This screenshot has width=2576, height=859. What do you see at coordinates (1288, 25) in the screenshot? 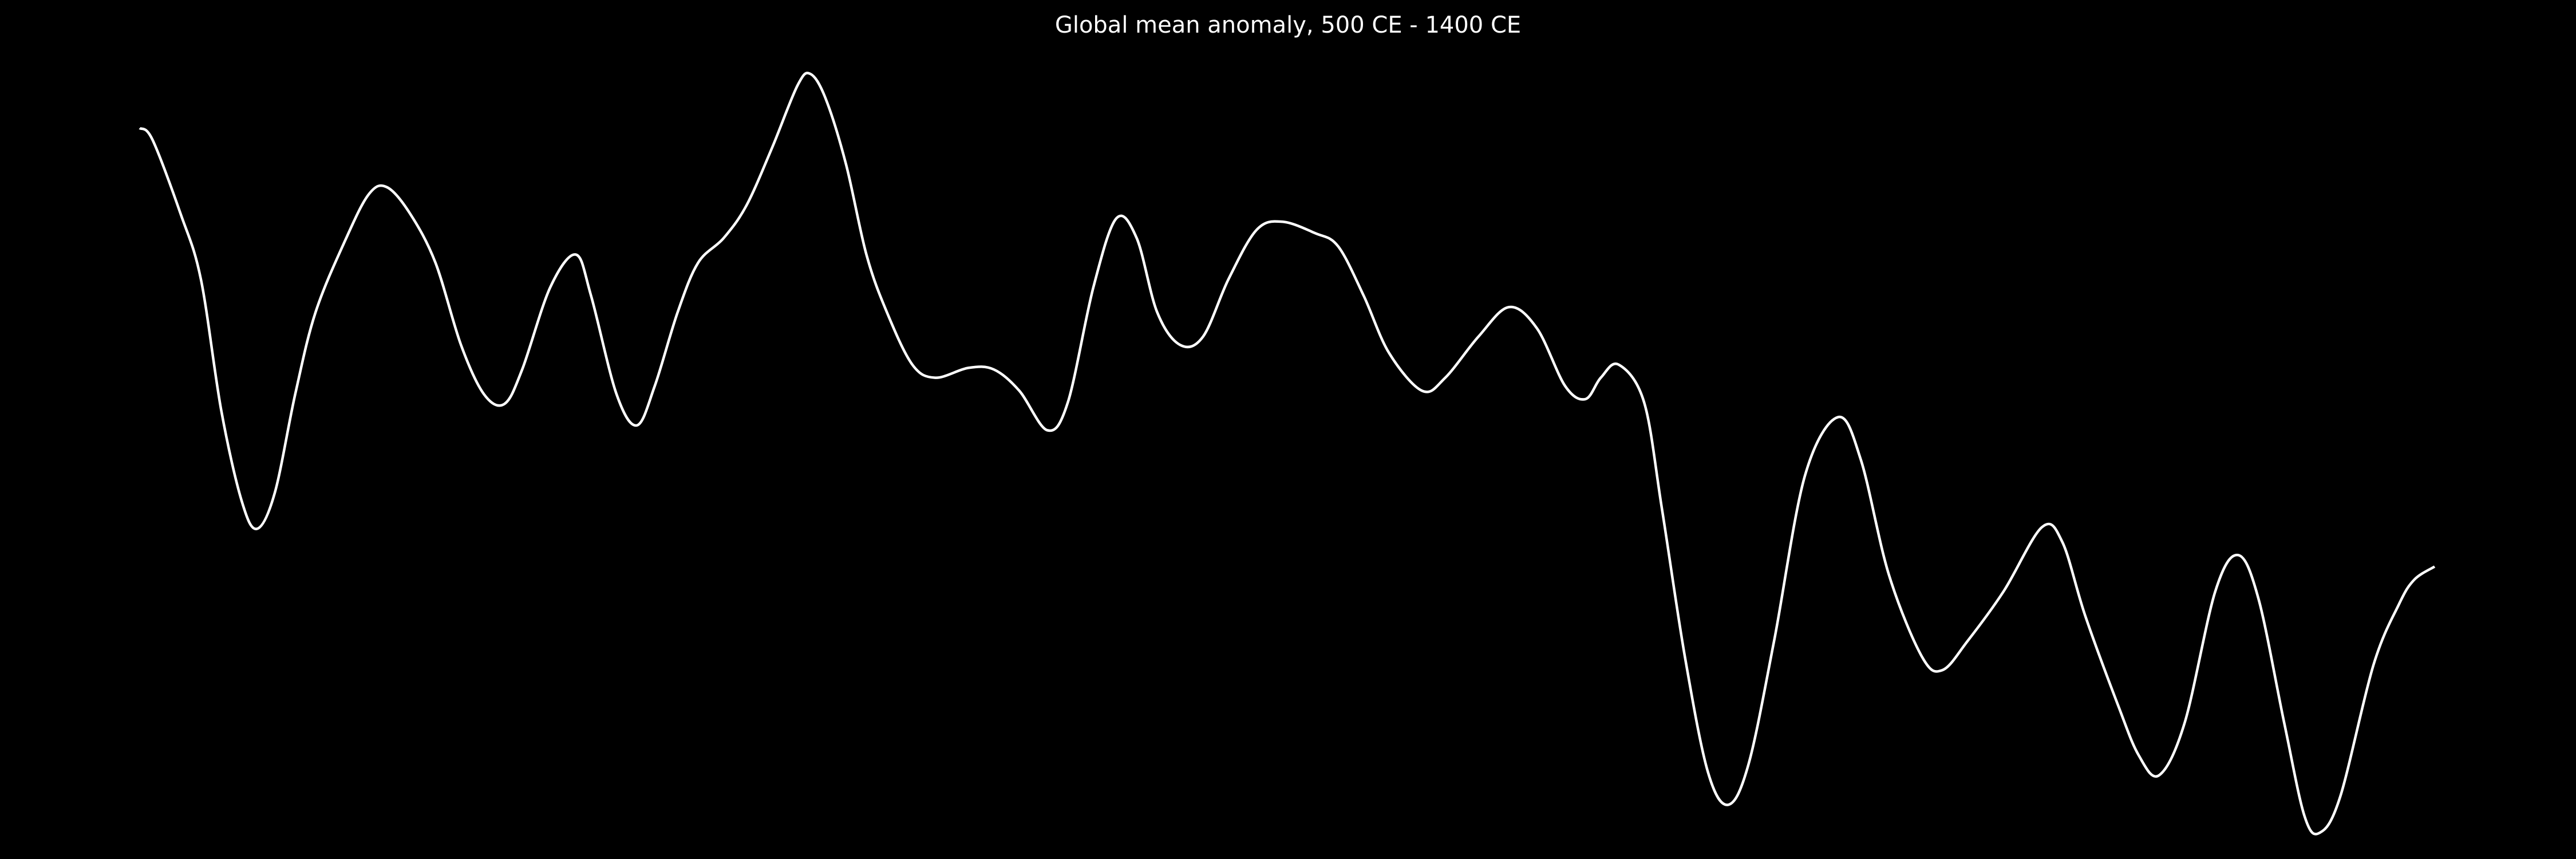
I see `chart-title: Global mean anomaly, 500 CE - 1400 CE` at bounding box center [1288, 25].